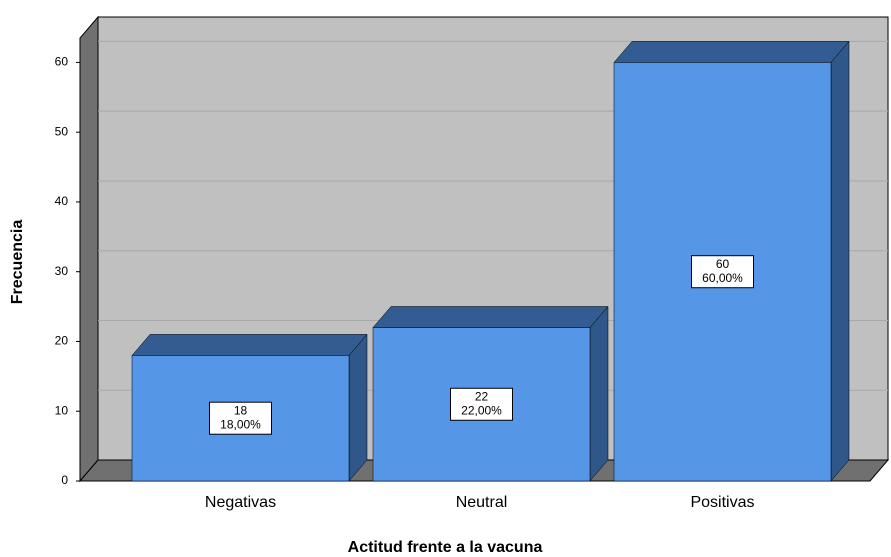 This screenshot has height=557, width=891. What do you see at coordinates (62, 410) in the screenshot?
I see `y-tick-label: 10` at bounding box center [62, 410].